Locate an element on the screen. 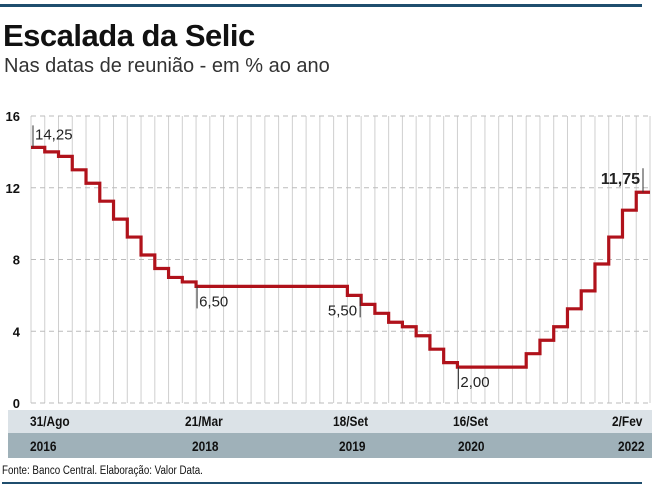 This screenshot has height=485, width=652. annotation-label: 14,25 is located at coordinates (54, 134).